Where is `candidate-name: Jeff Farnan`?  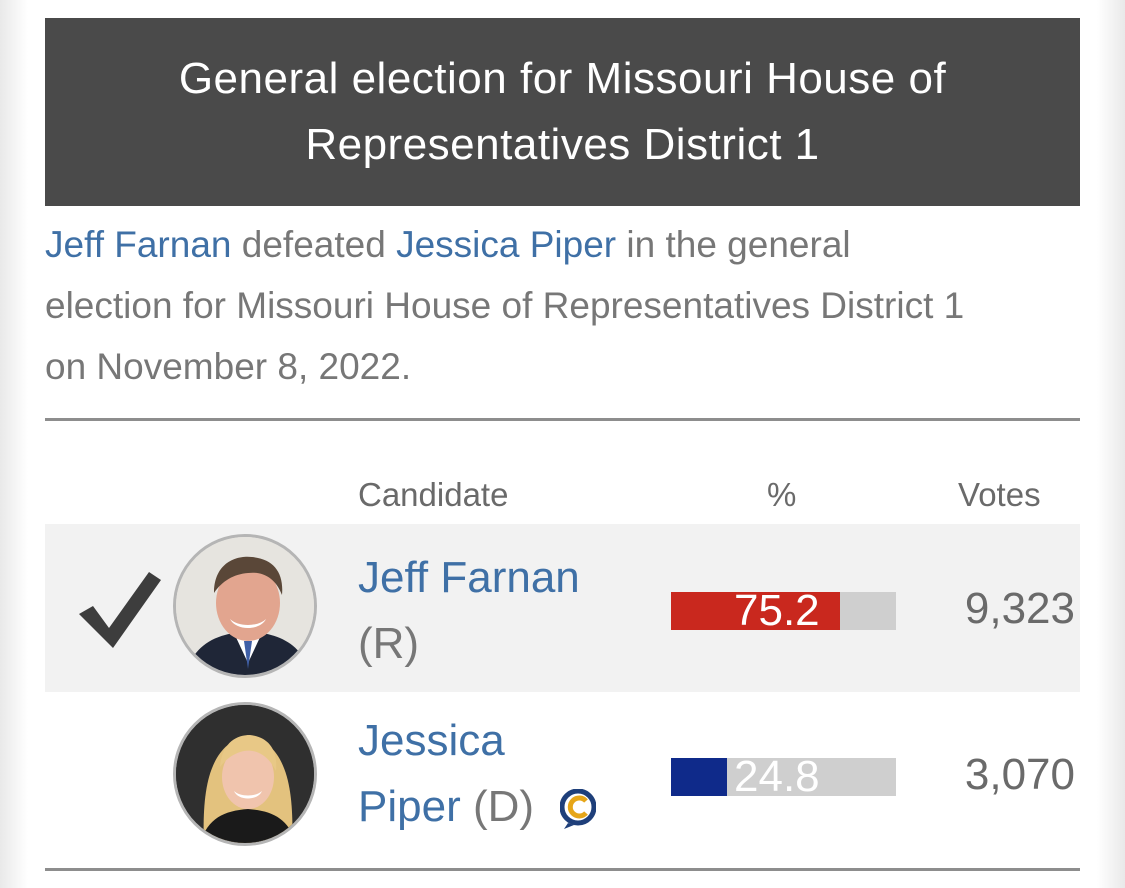
candidate-name: Jeff Farnan is located at coordinates (469, 577).